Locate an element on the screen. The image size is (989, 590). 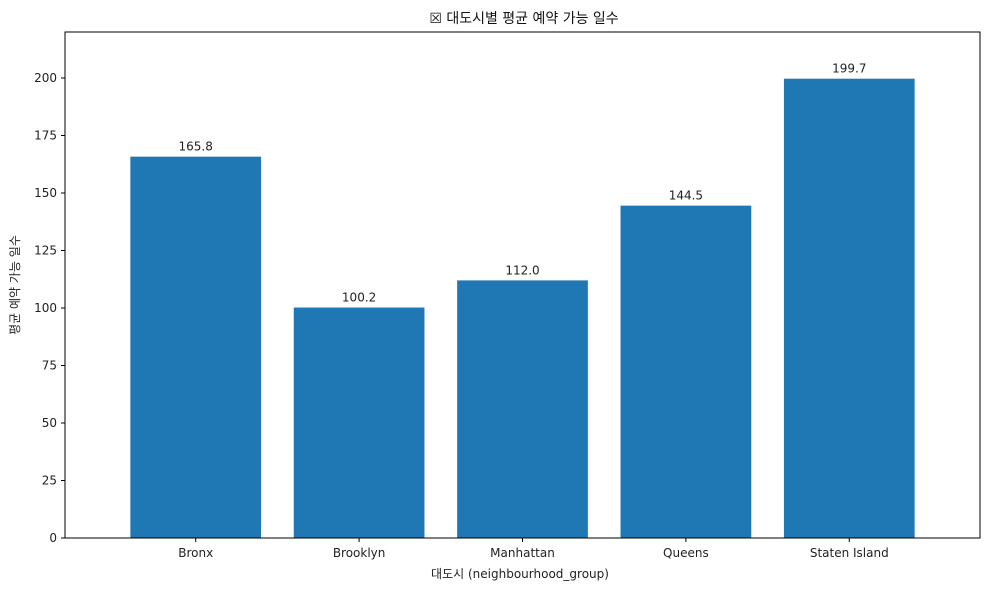
y-tick-label: 100 is located at coordinates (45, 308).